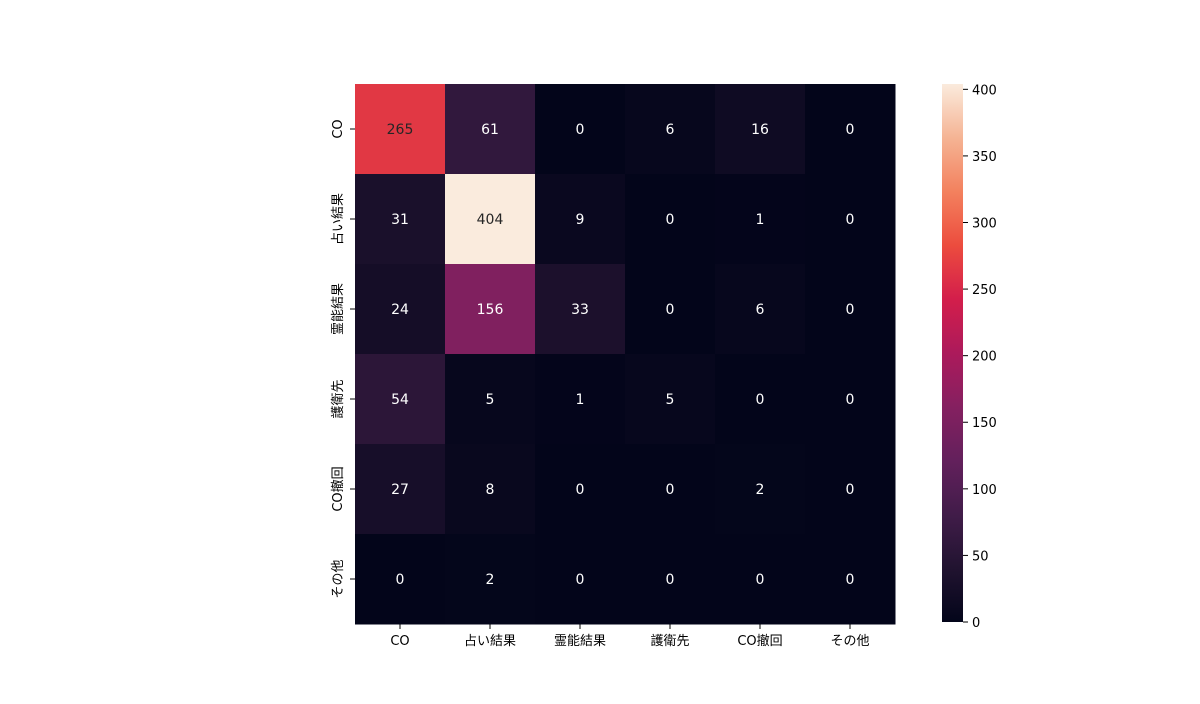  I want to click on x-axis: CO 占い結果 霊能結果 護衛先 CO撤回 その他, so click(630, 636).